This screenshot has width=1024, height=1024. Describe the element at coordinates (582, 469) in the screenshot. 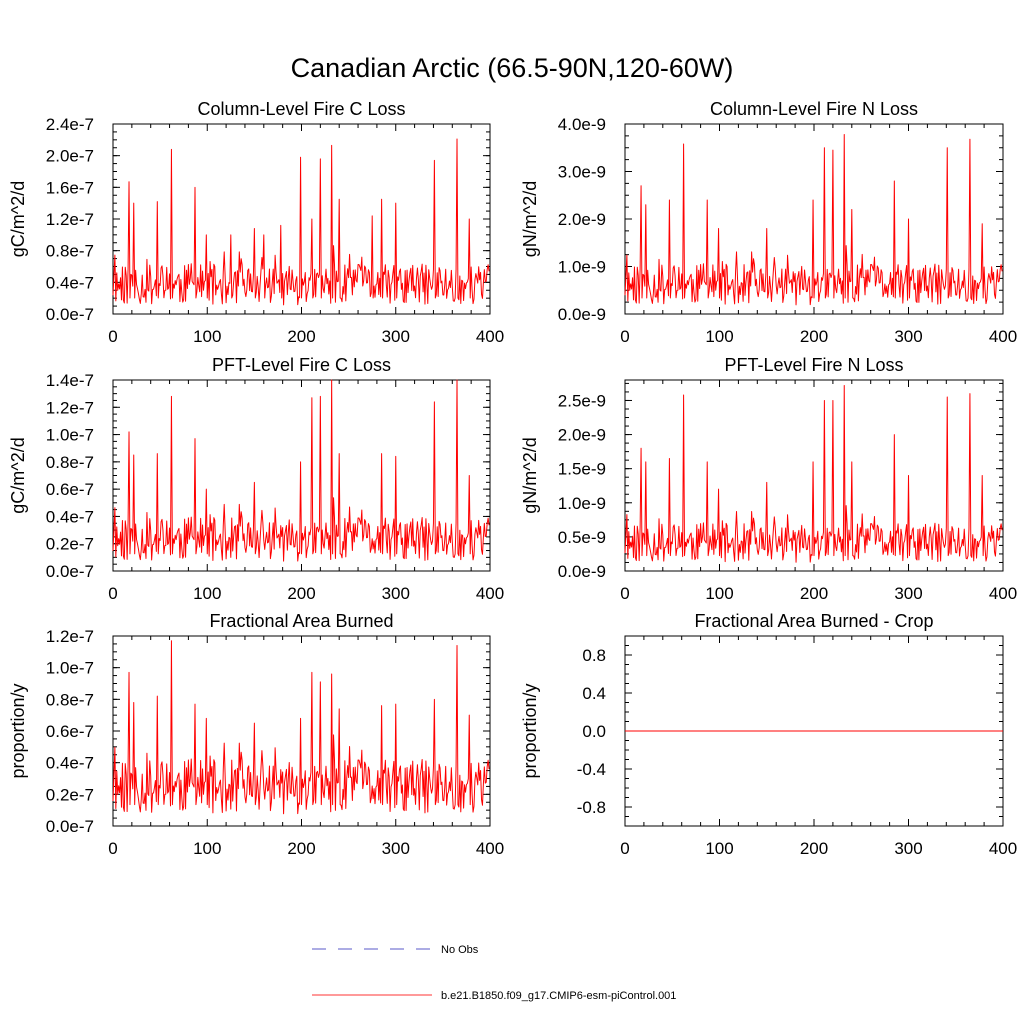

I see `y-tick-label: 1.5e-9` at that location.